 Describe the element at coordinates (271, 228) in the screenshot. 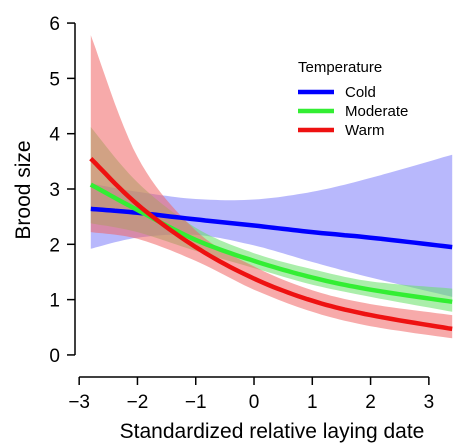

I see `cold-series-line` at that location.